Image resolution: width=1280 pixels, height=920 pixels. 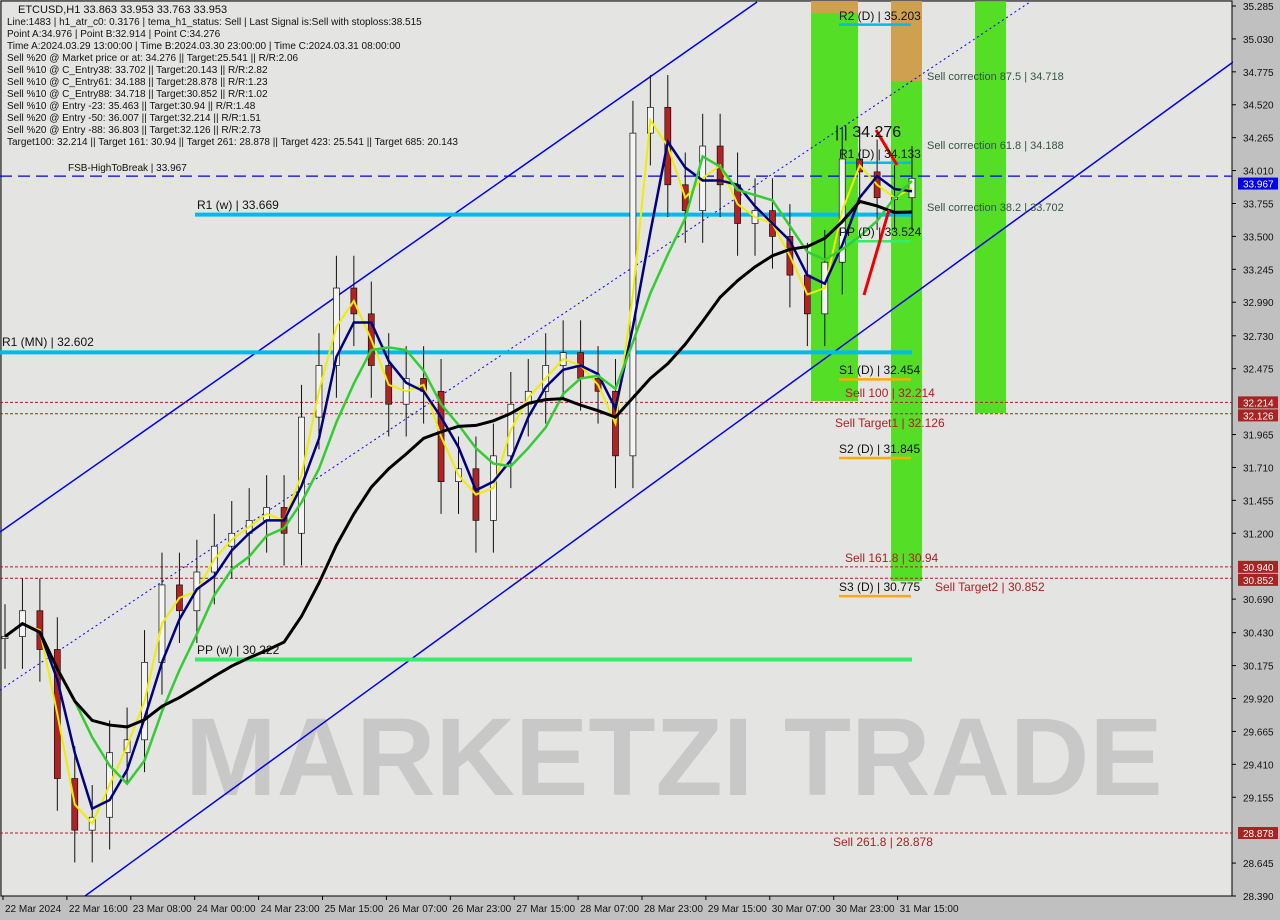 What do you see at coordinates (890, 422) in the screenshot?
I see `level-label: Sell Target1 | 32.126` at bounding box center [890, 422].